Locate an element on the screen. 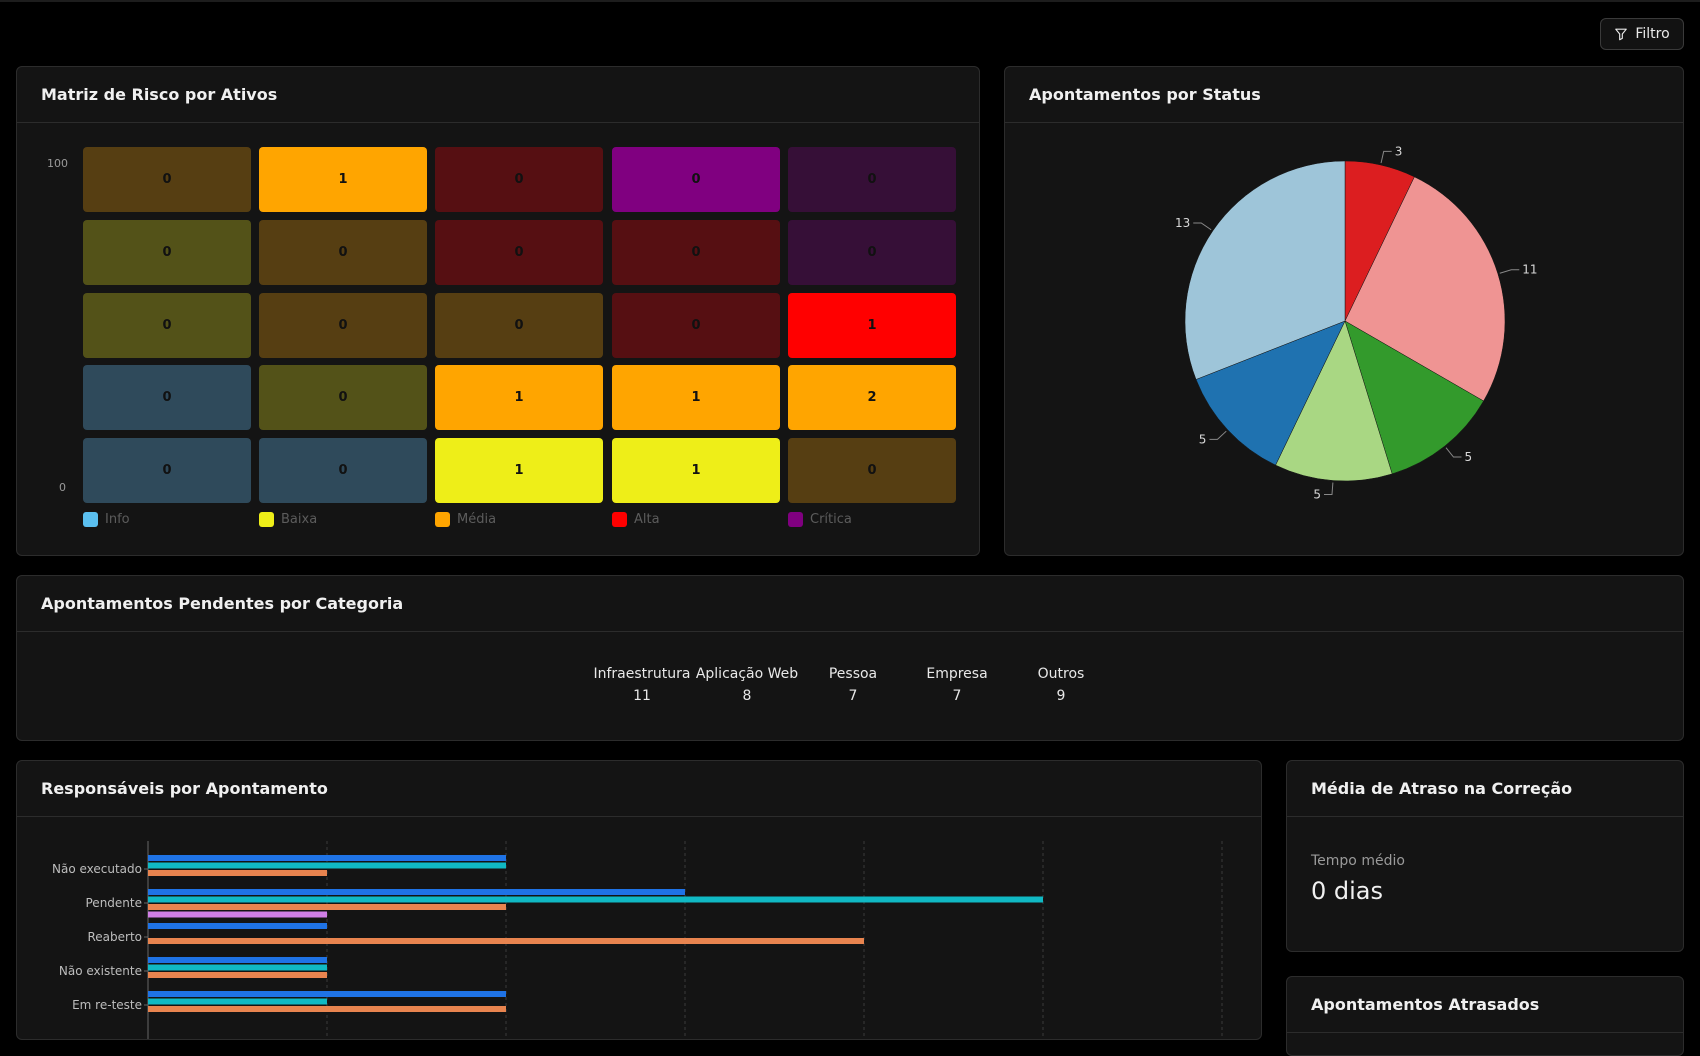 This screenshot has width=1700, height=1056. risk-legend-item: Alta is located at coordinates (636, 519).